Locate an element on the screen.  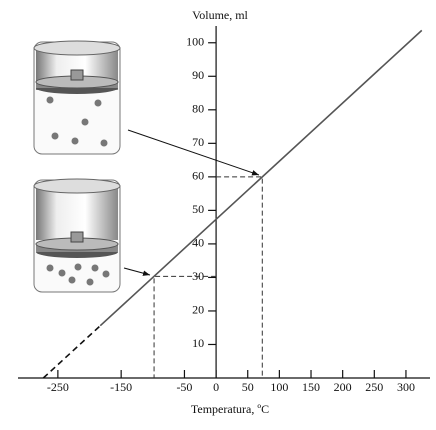
x-tick-label: 50 is located at coordinates (248, 387).